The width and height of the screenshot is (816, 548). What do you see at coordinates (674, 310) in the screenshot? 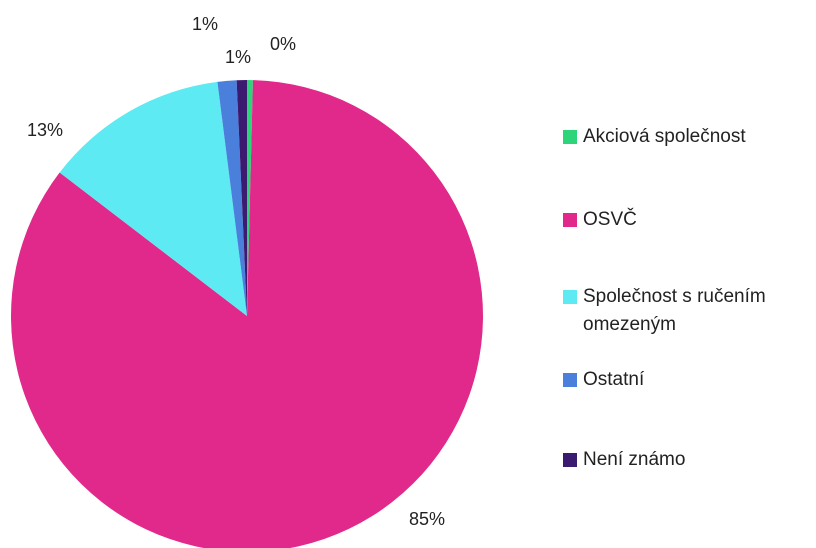
I see `legend-label: Společnost s ručením omezeným` at bounding box center [674, 310].